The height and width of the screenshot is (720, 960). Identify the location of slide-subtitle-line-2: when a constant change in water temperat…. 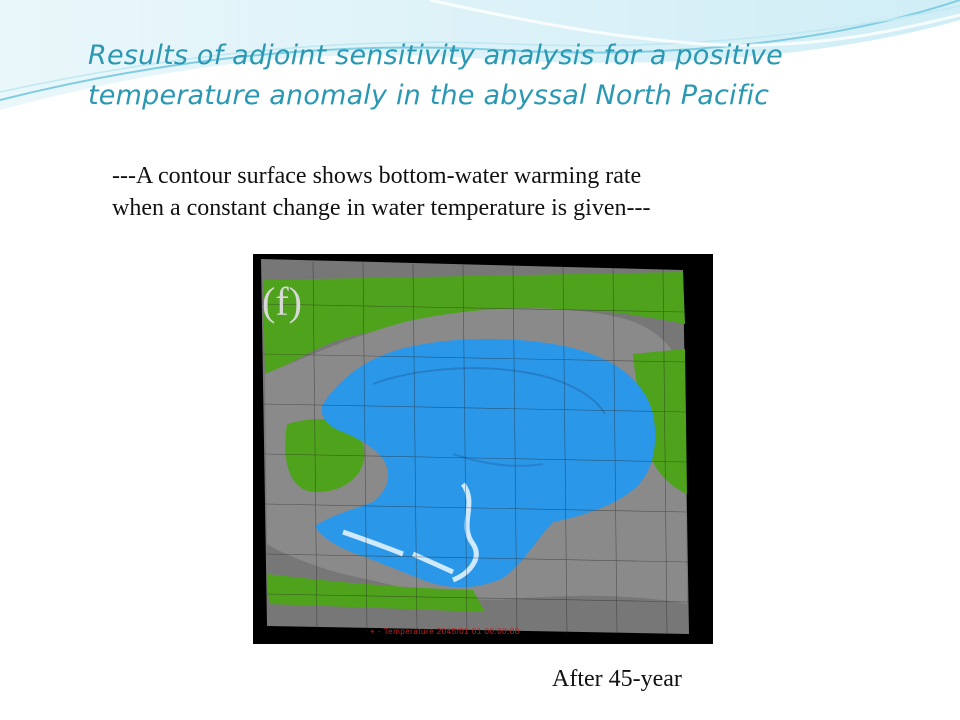
(381, 208).